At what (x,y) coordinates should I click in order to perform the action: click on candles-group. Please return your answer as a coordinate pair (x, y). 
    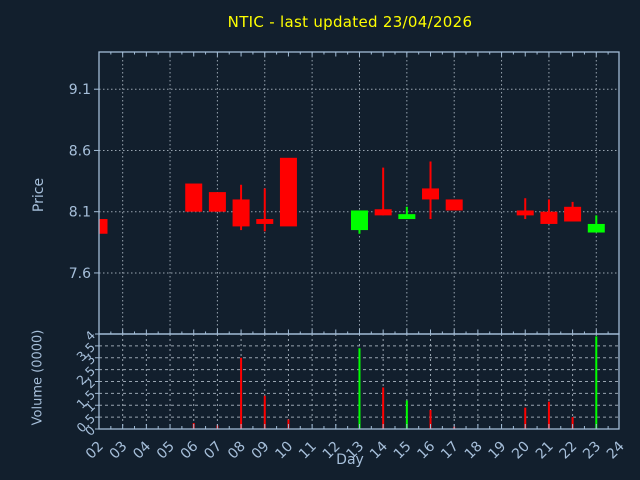
    Looking at the image, I should click on (352, 195).